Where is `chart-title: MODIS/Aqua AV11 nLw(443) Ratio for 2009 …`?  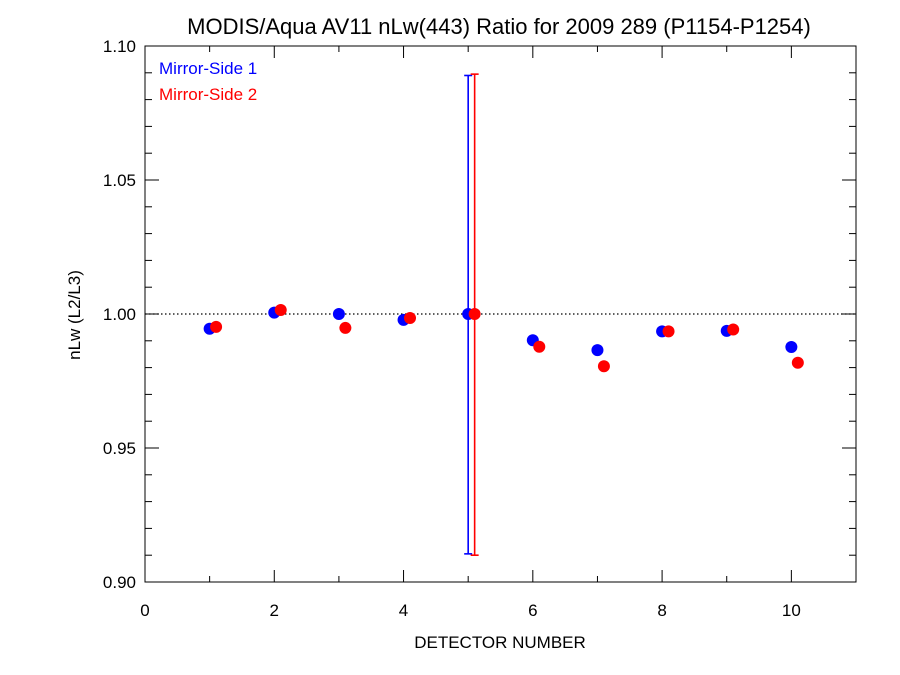 chart-title: MODIS/Aqua AV11 nLw(443) Ratio for 2009 … is located at coordinates (499, 26).